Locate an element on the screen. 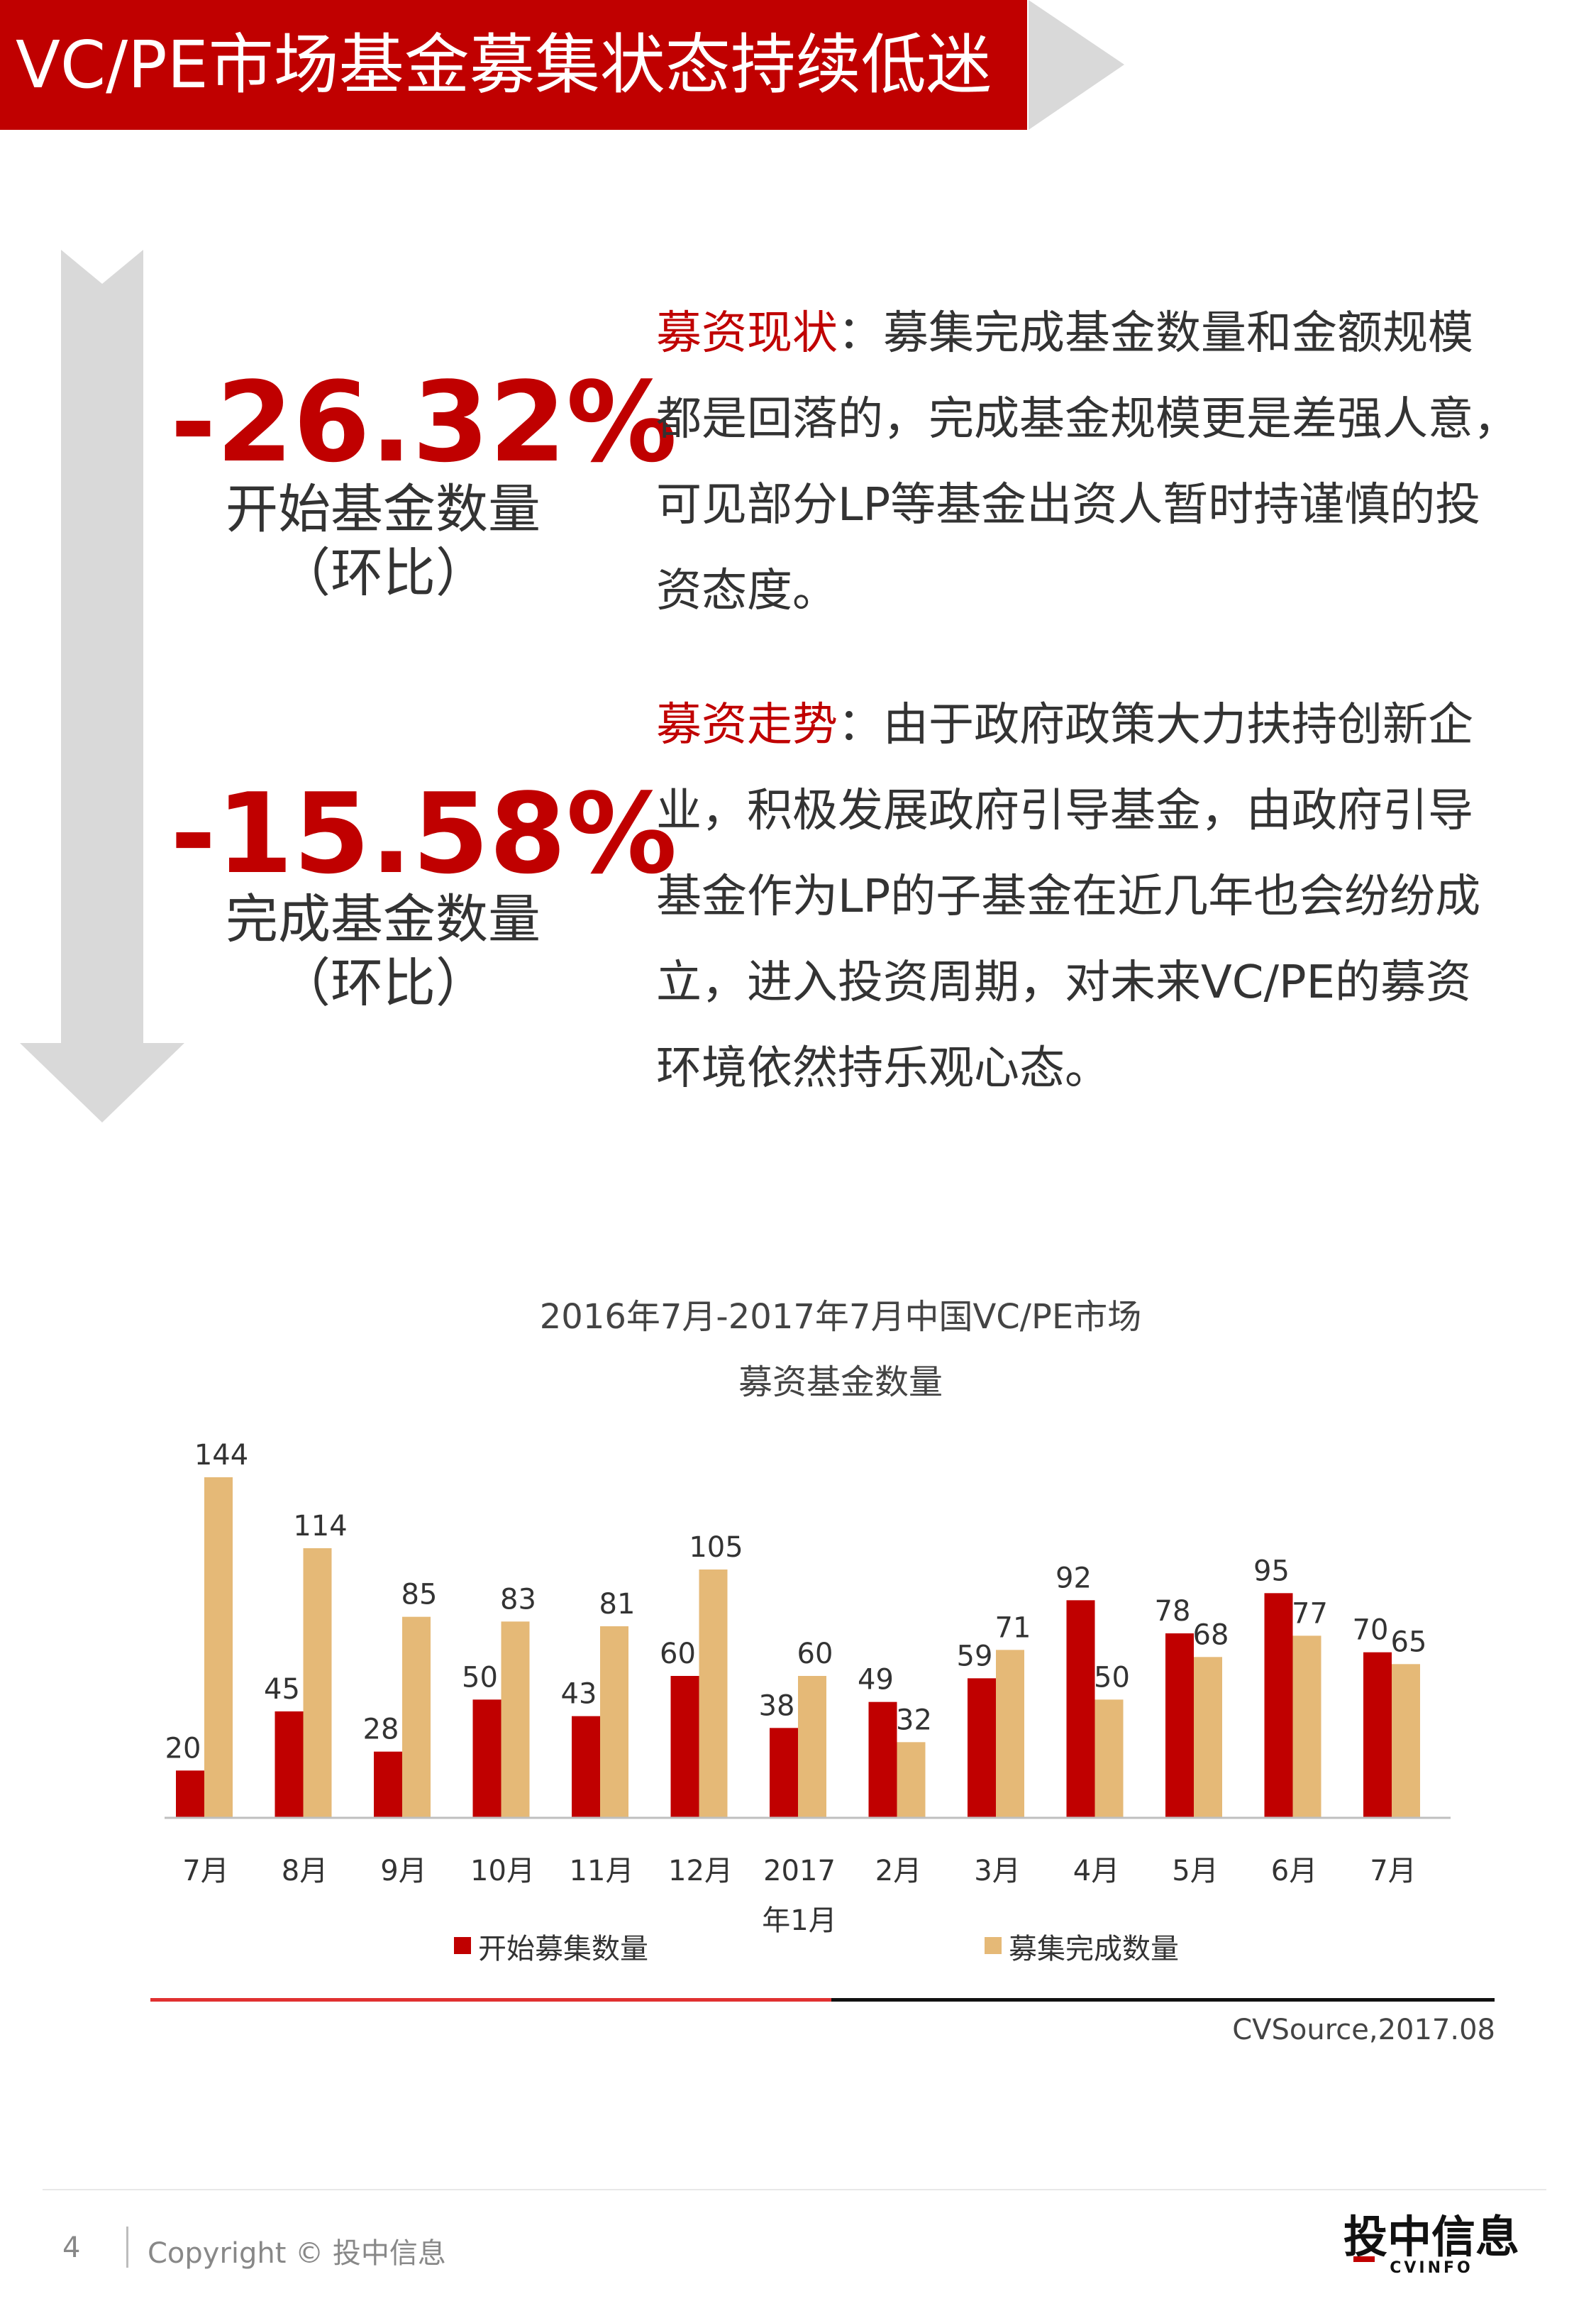 The image size is (1596, 2306). data-label: 83 is located at coordinates (518, 1599).